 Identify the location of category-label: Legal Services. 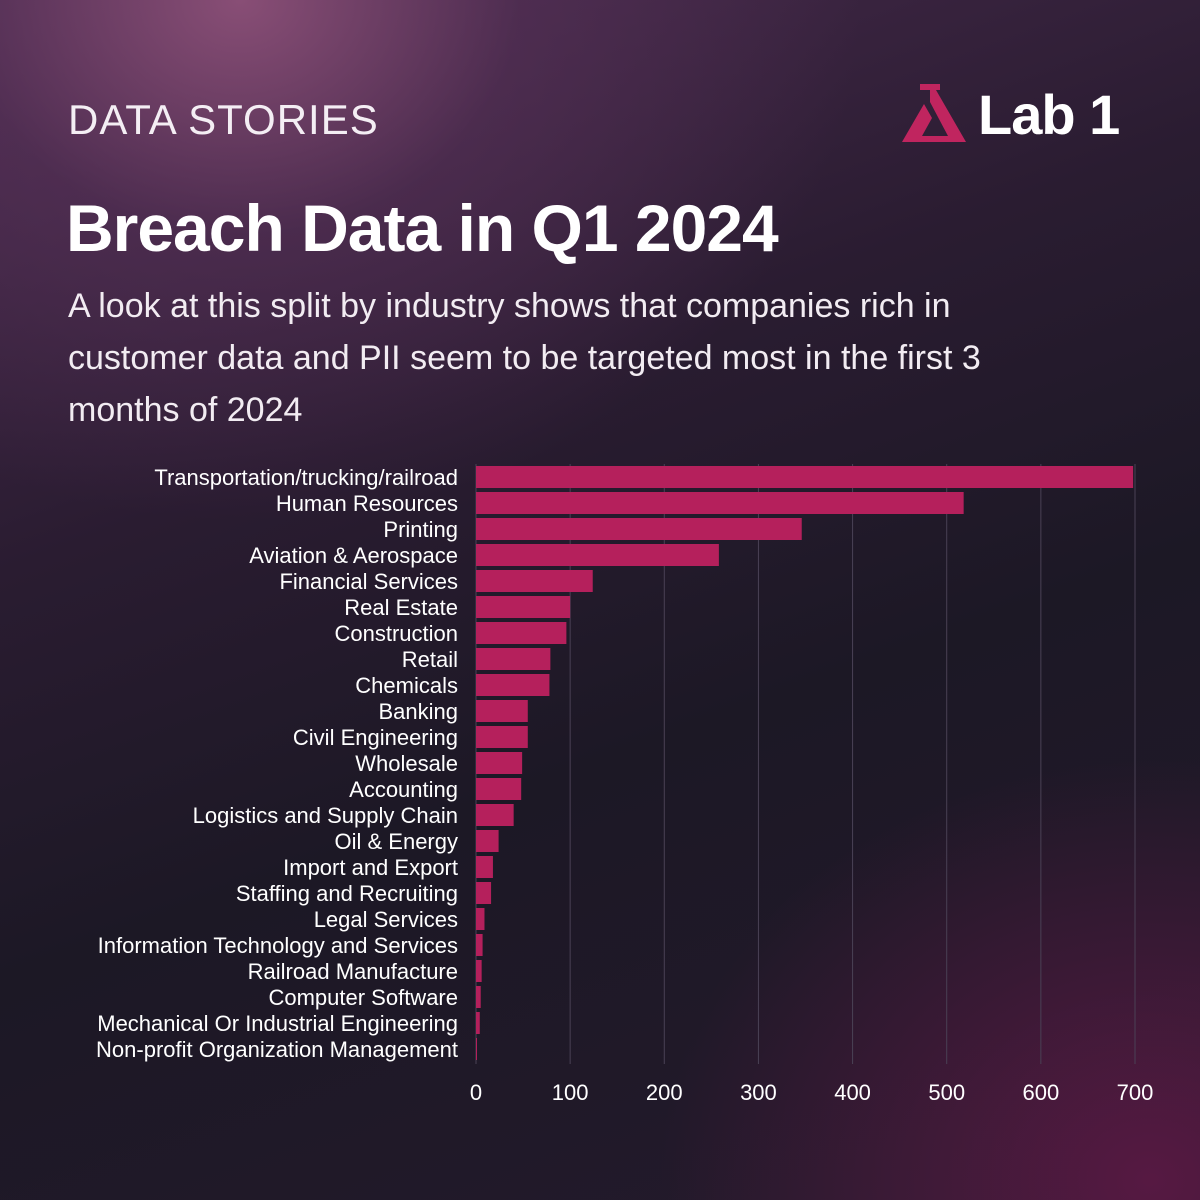
(386, 919).